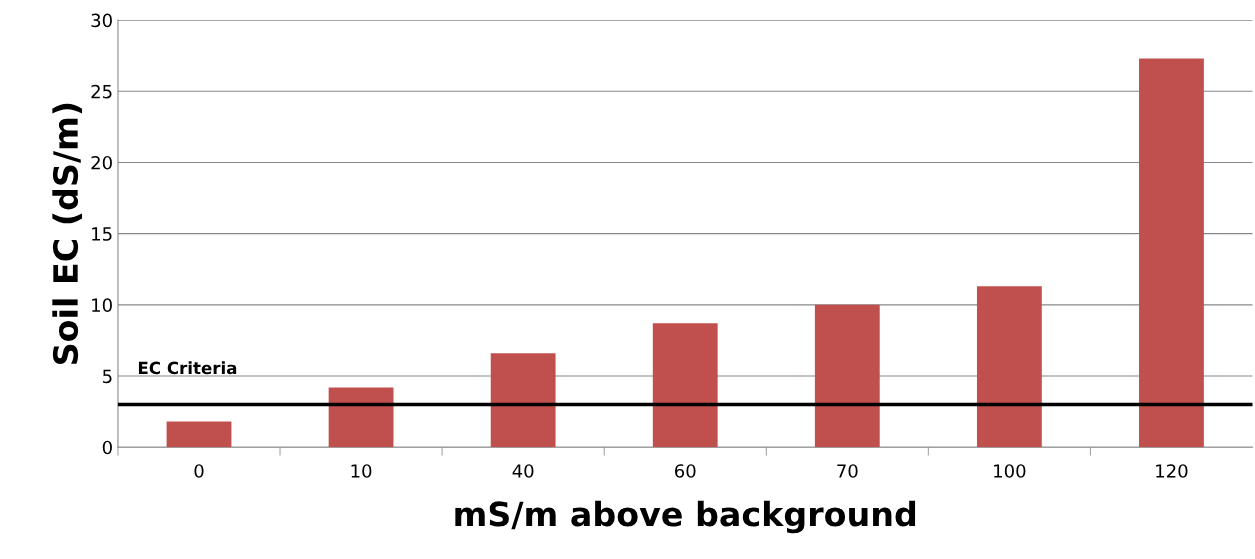  I want to click on x-axis-title: mS/m above background, so click(685, 517).